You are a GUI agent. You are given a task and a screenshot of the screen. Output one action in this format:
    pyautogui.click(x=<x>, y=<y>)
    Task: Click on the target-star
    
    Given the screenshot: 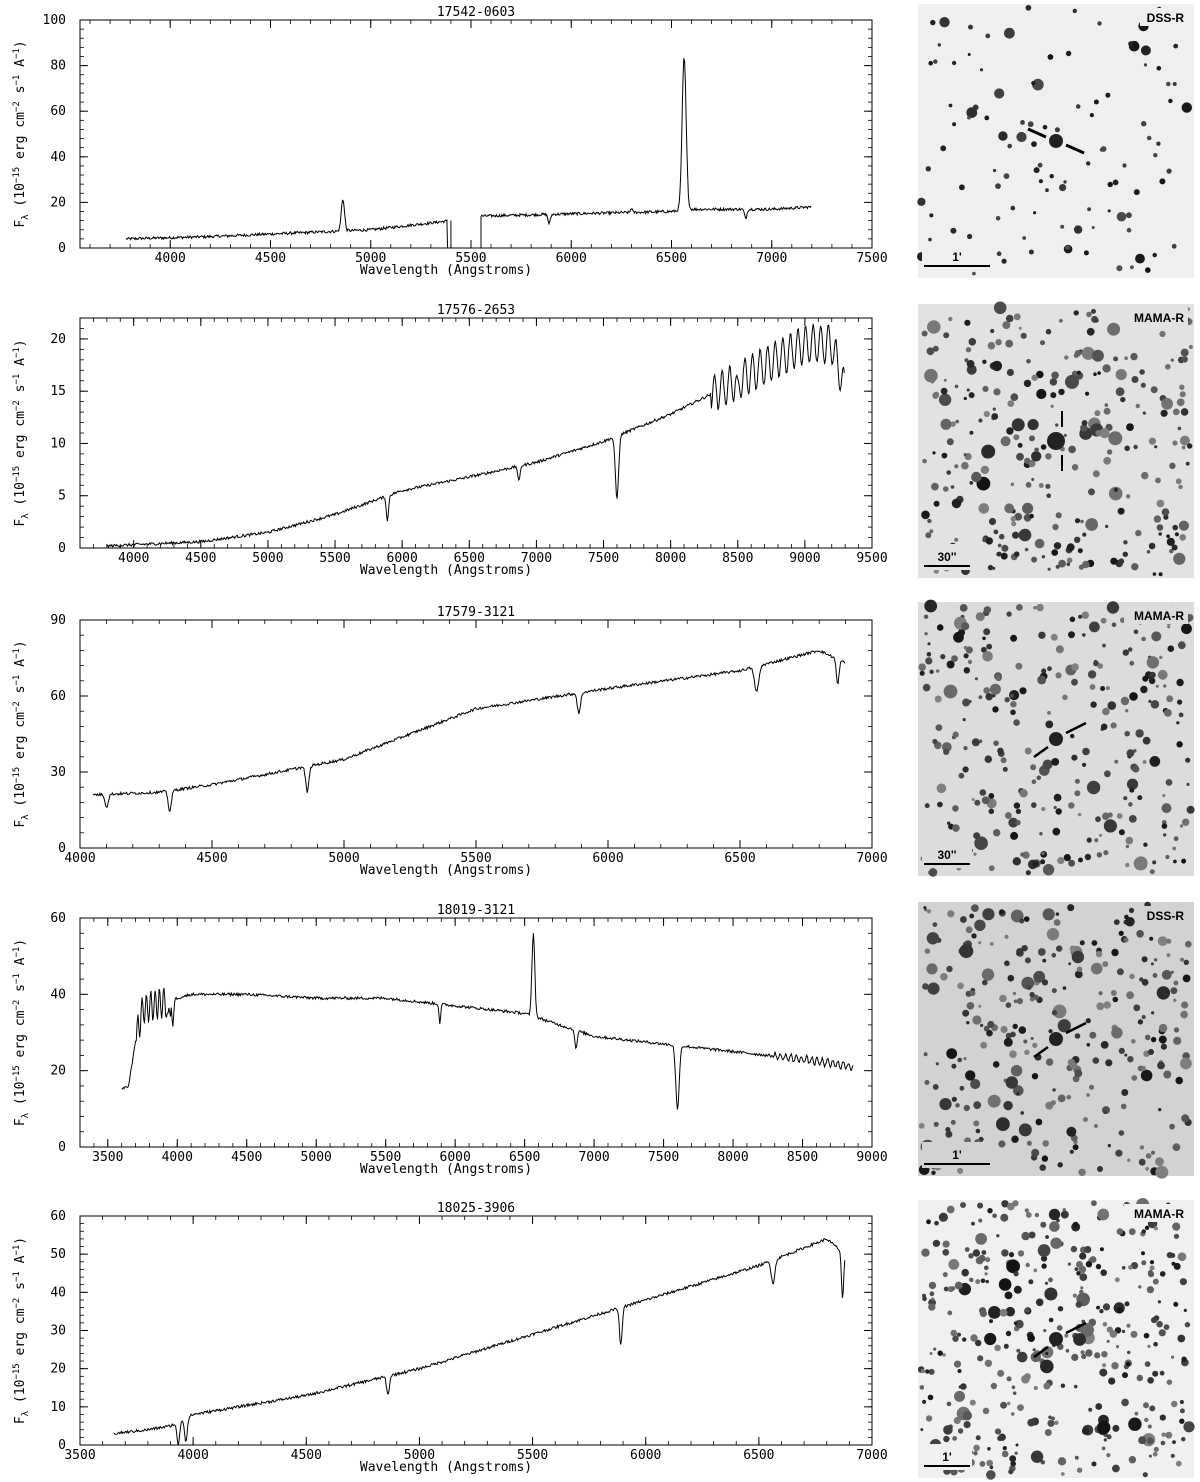 What is the action you would take?
    pyautogui.click(x=1056, y=1339)
    